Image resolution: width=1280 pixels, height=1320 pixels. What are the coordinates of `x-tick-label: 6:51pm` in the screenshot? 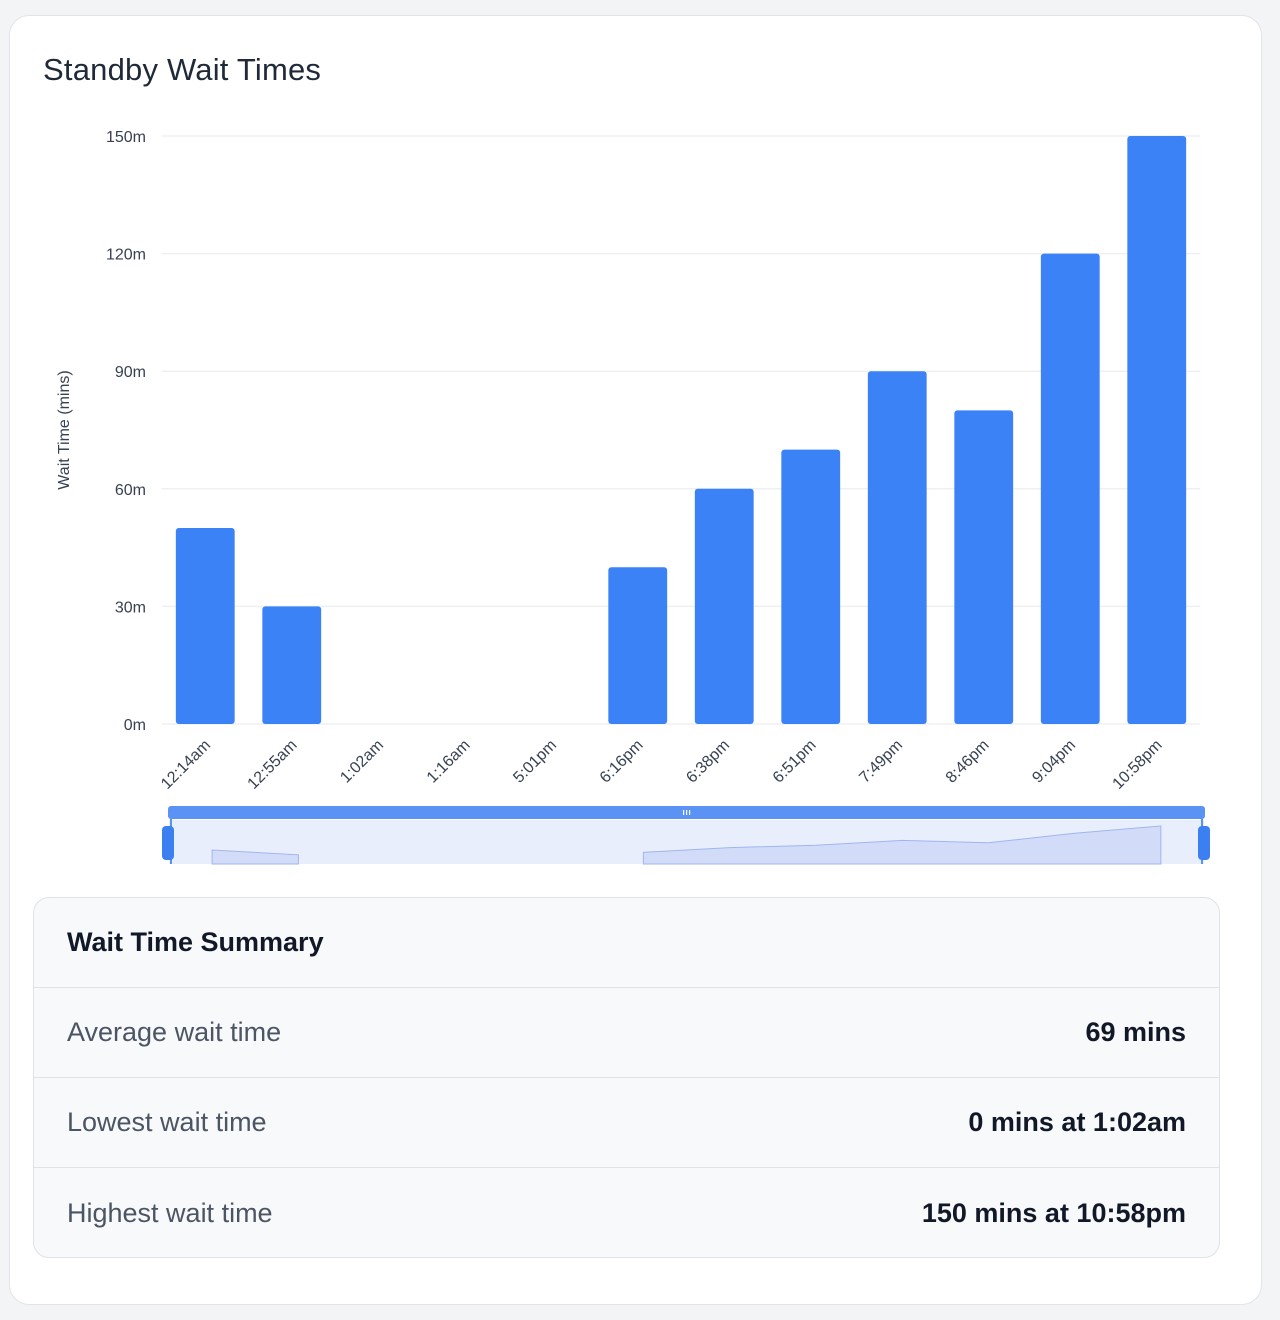 It's located at (795, 762).